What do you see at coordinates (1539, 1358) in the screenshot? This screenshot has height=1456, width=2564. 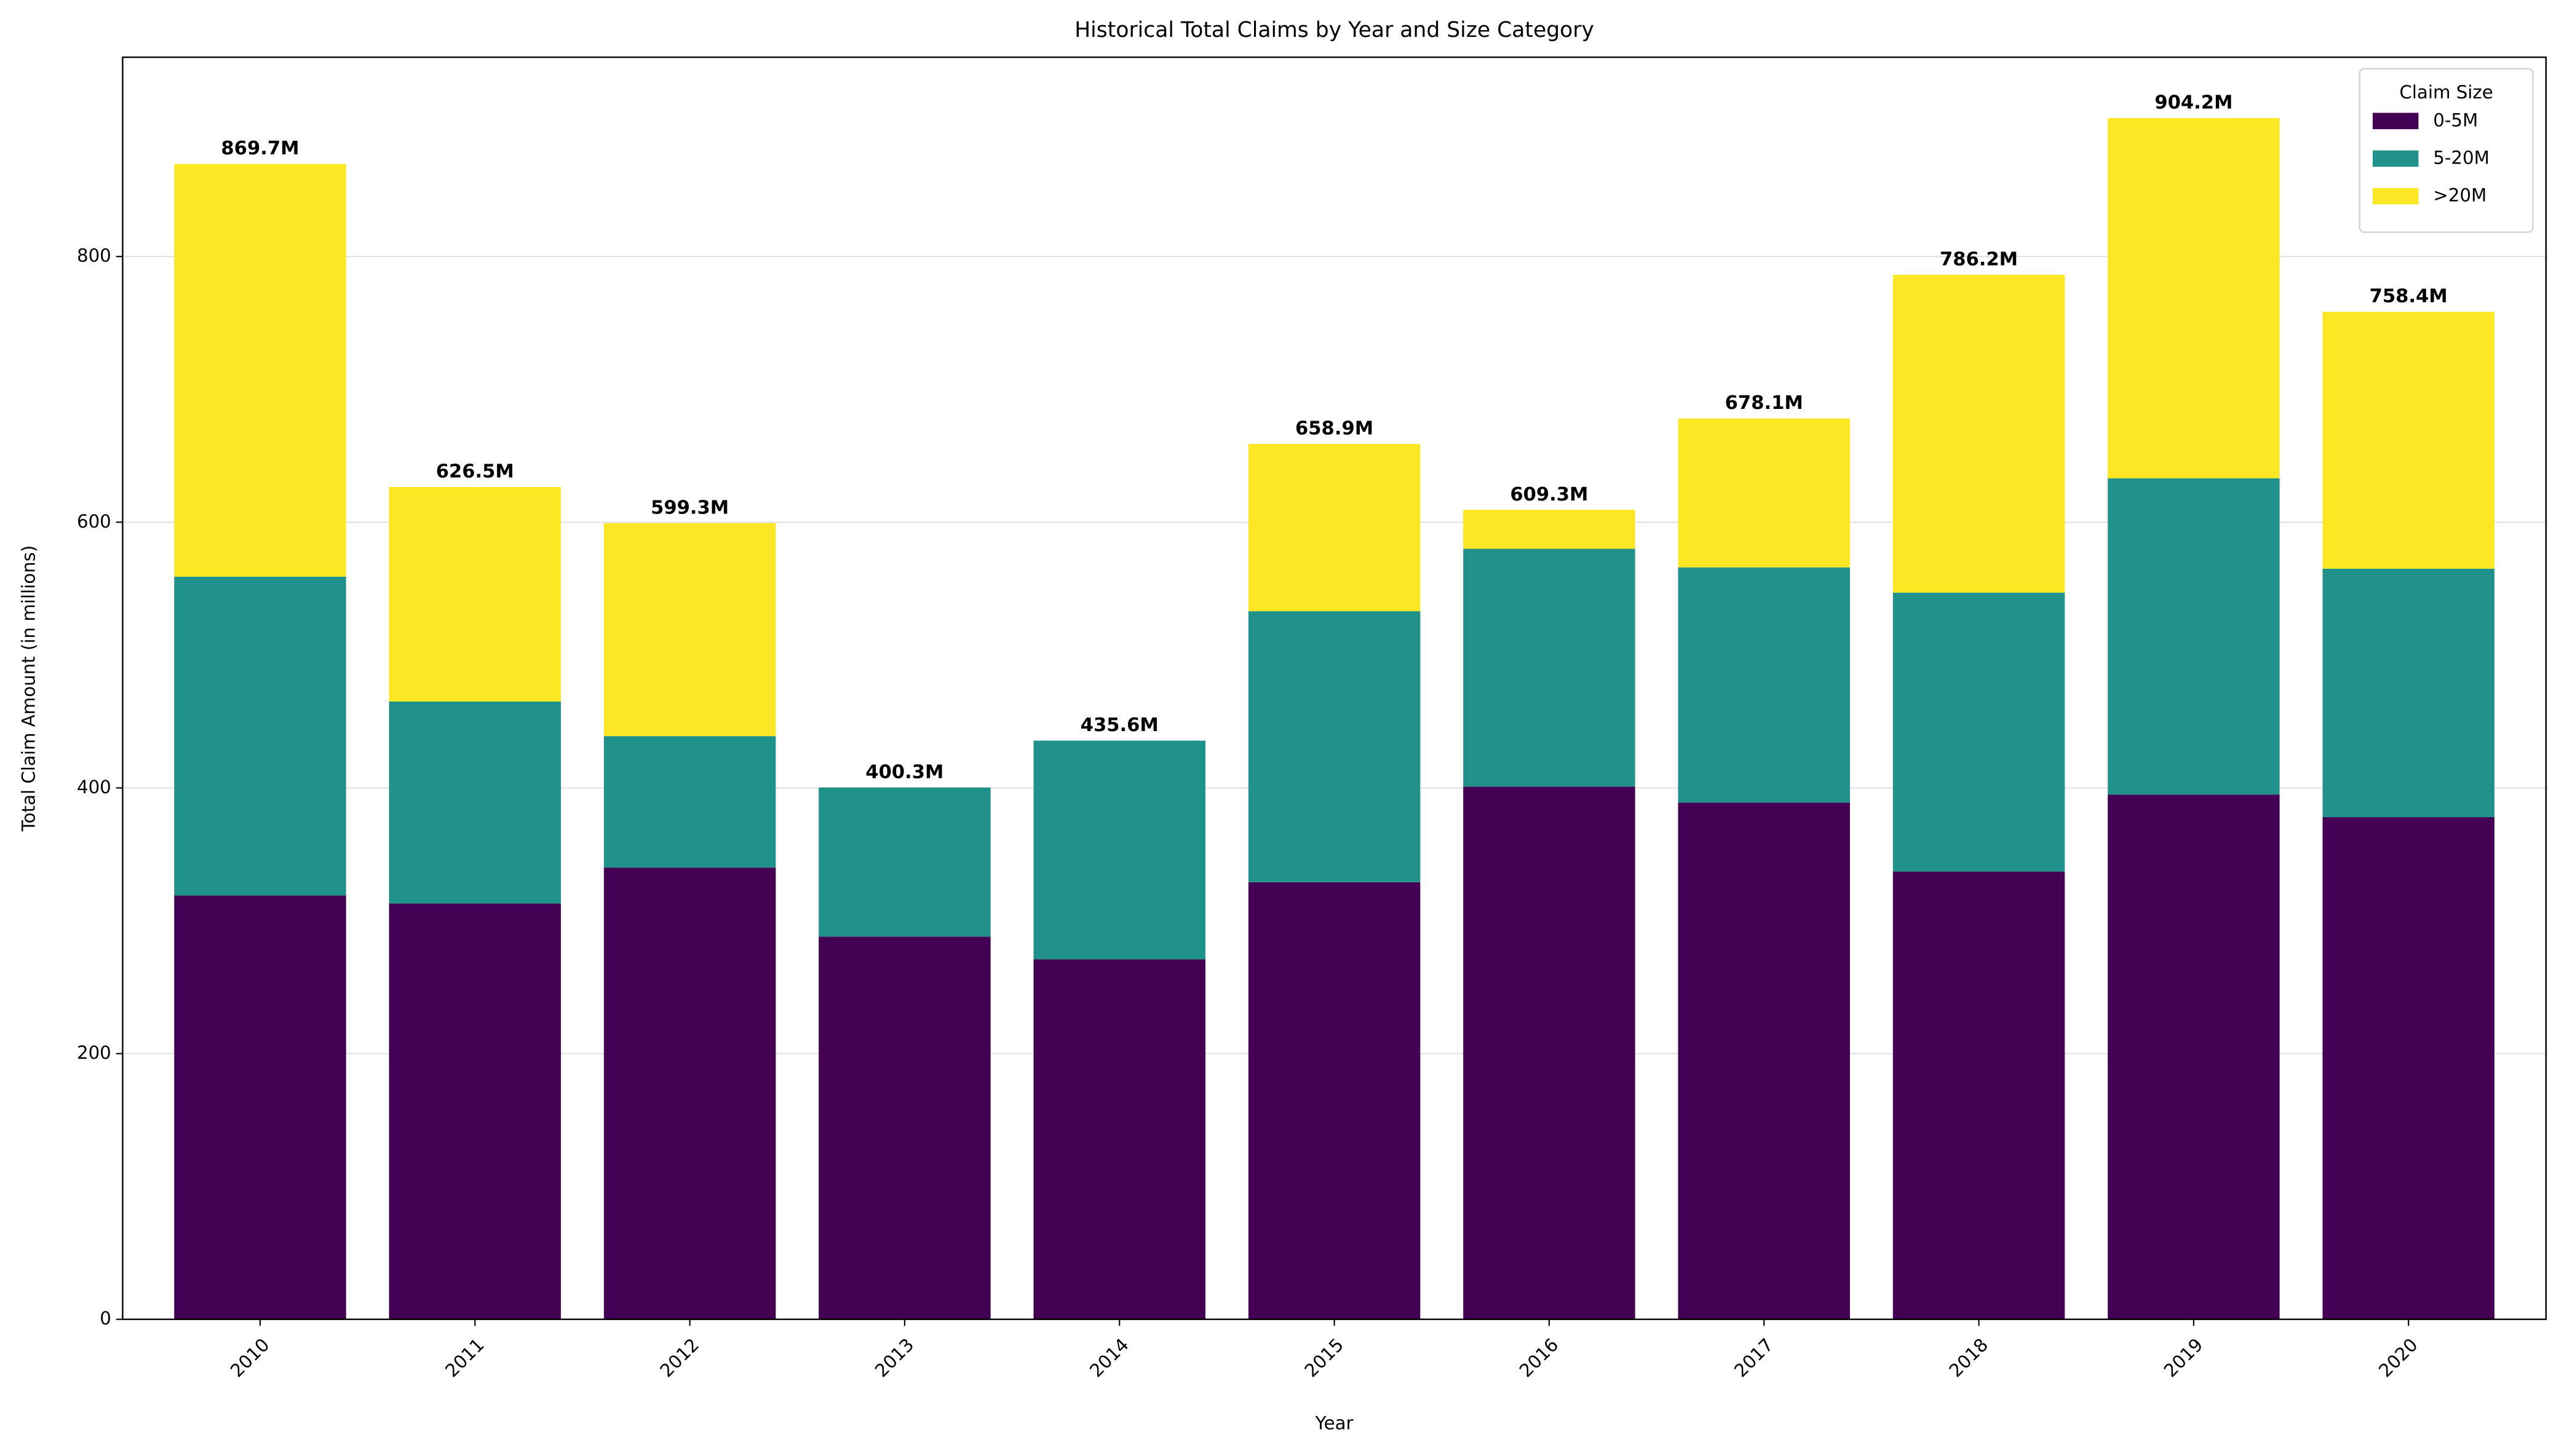 I see `x-tick-label: 2016` at bounding box center [1539, 1358].